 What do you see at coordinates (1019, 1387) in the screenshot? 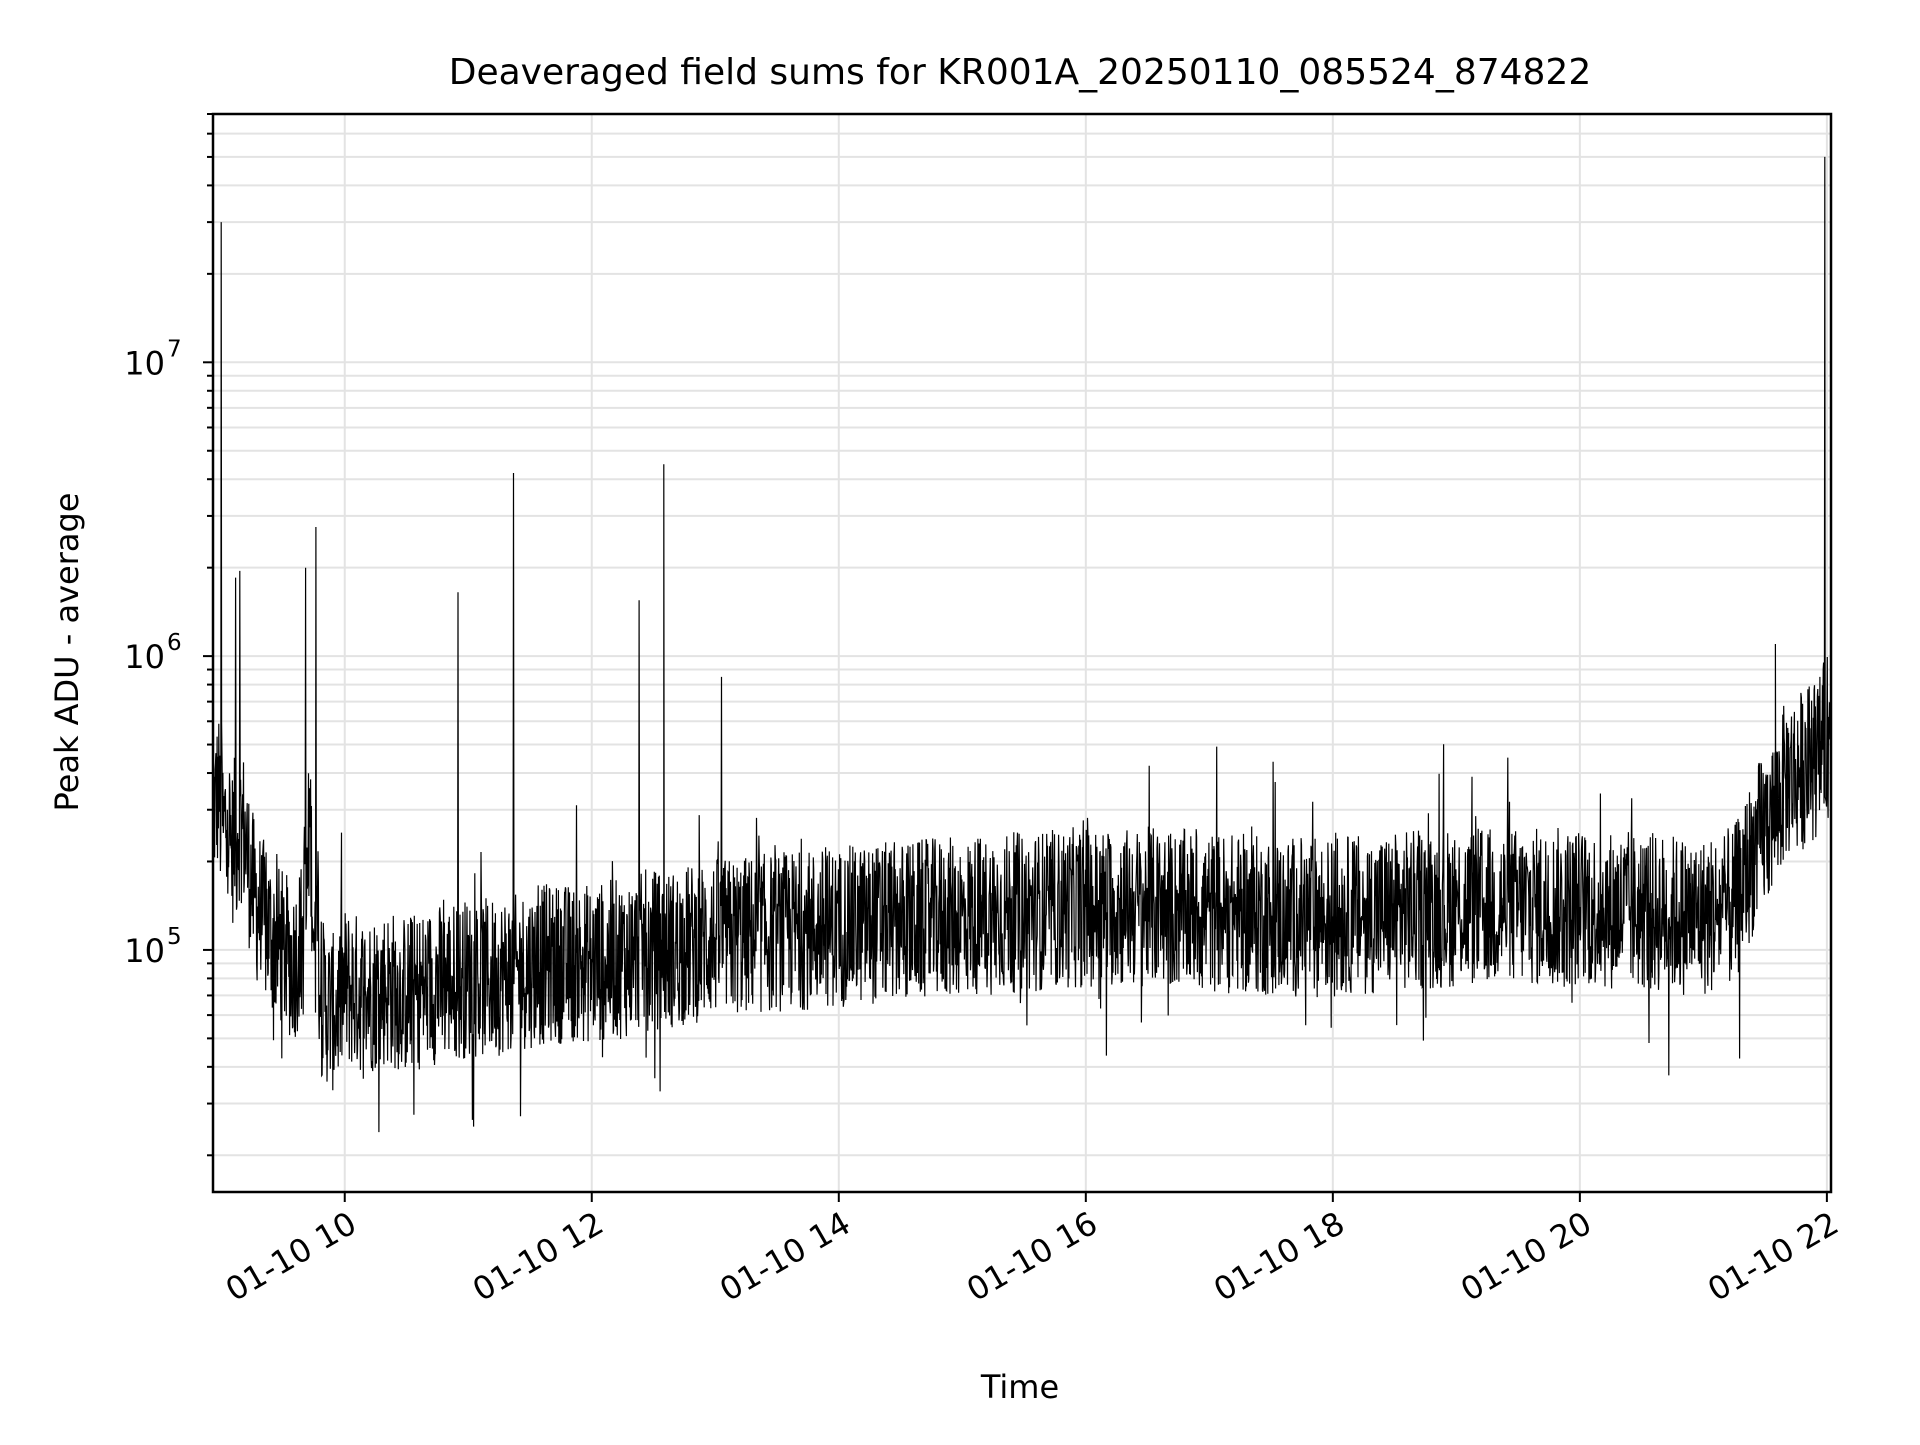
I see `x-axis-label: Time` at bounding box center [1019, 1387].